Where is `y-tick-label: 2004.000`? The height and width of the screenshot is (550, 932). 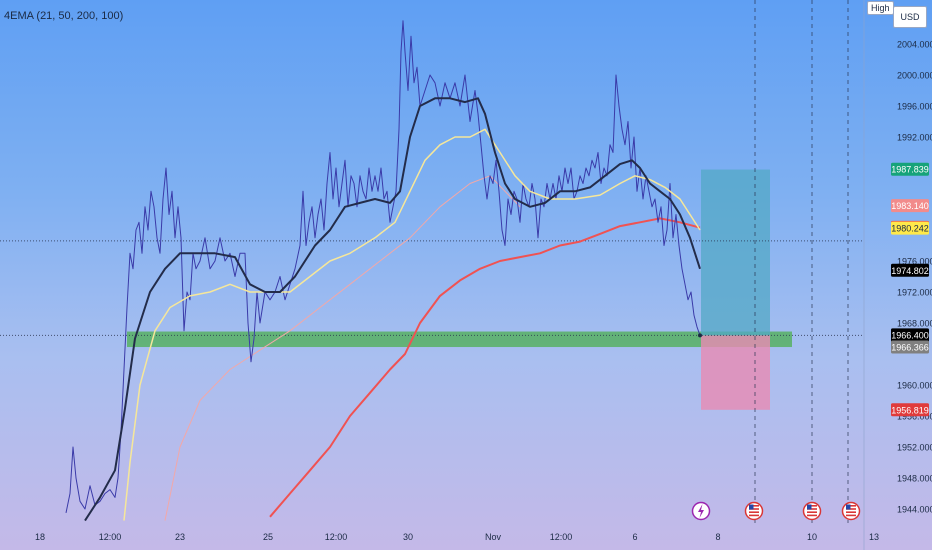
y-tick-label: 2004.000 is located at coordinates (914, 45).